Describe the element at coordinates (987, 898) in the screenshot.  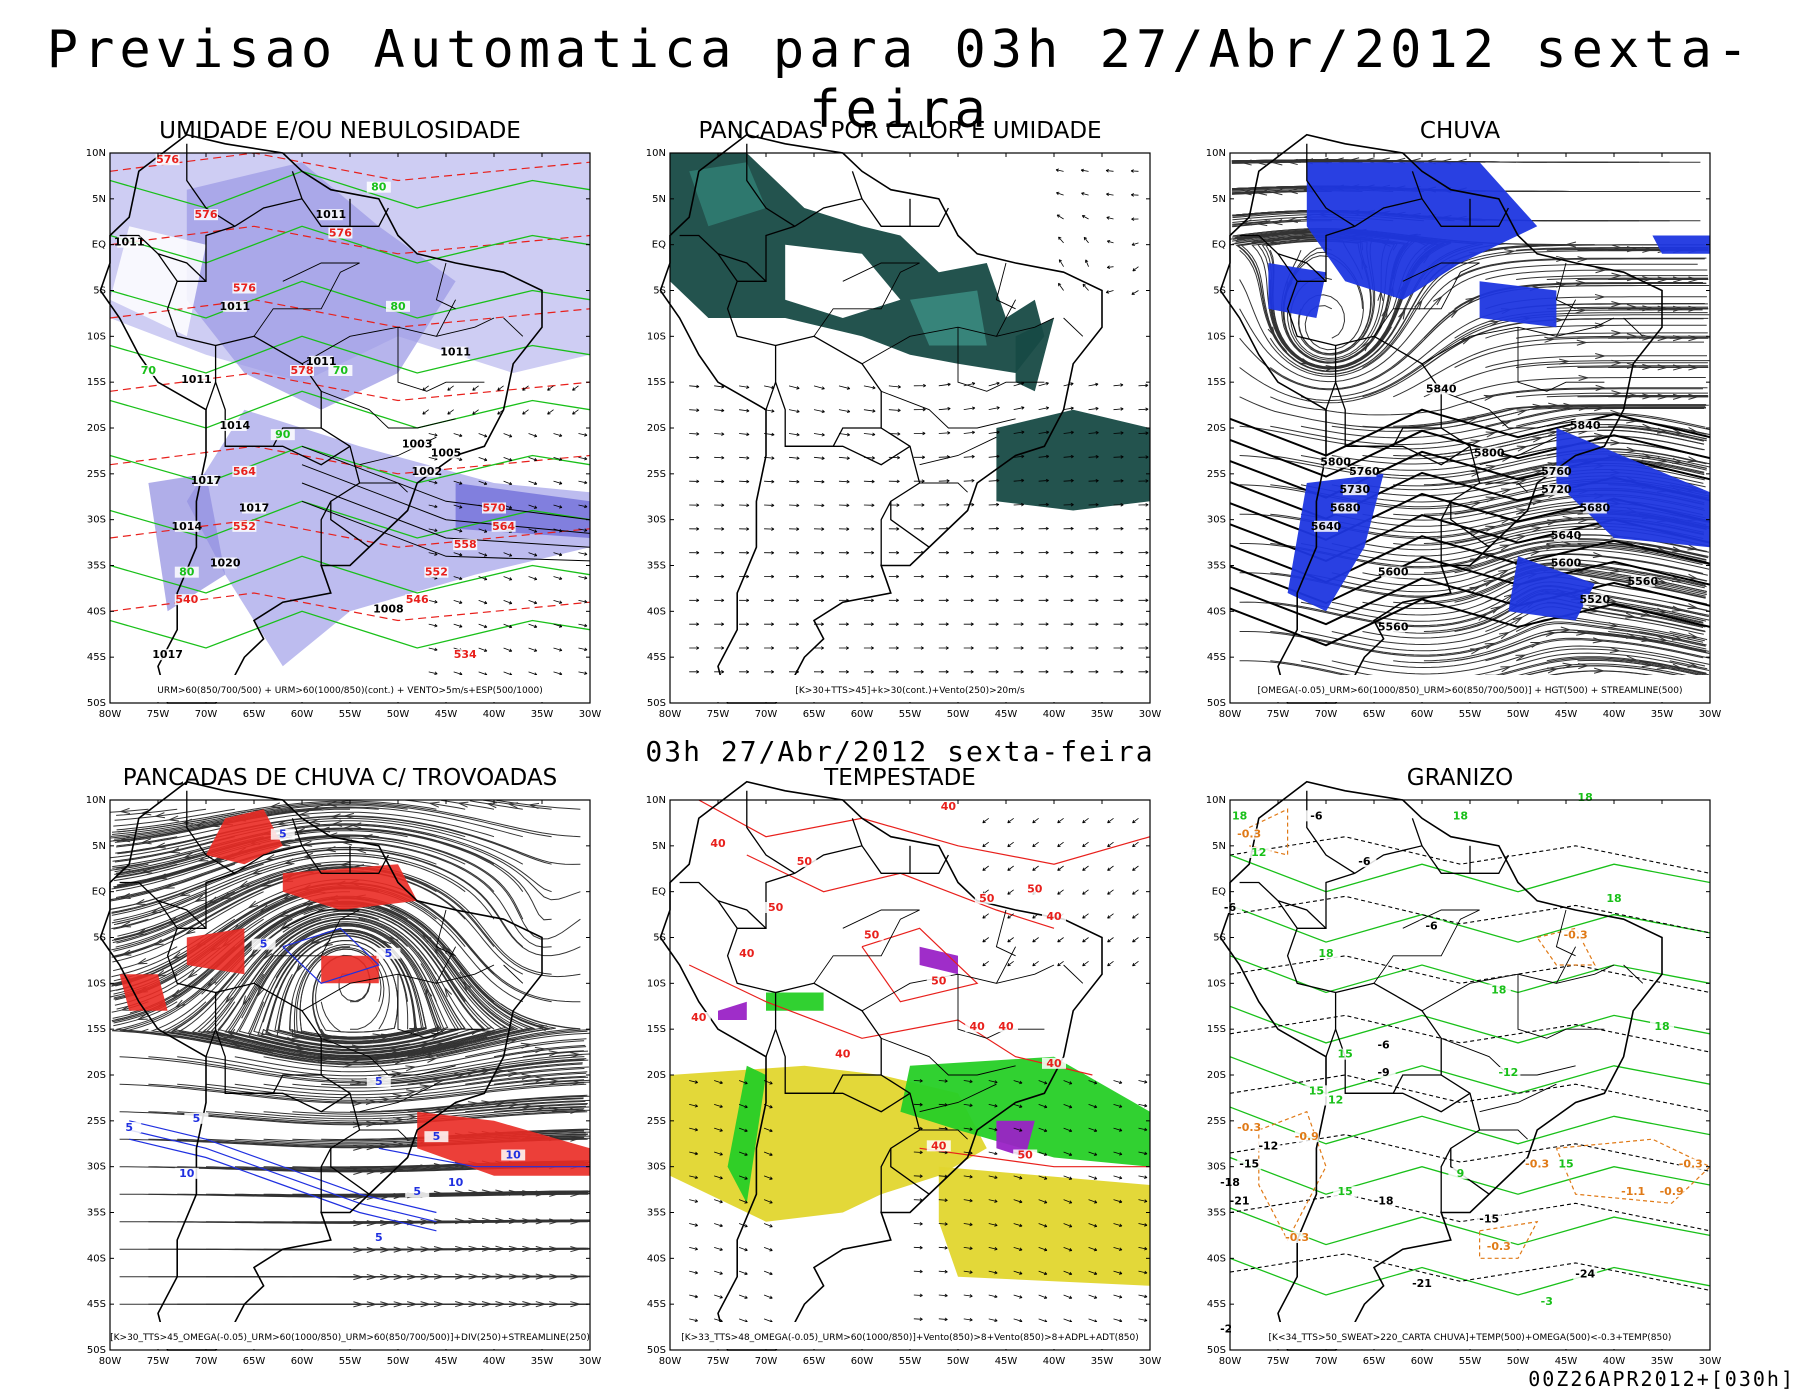
I see `contour-label: 50` at that location.